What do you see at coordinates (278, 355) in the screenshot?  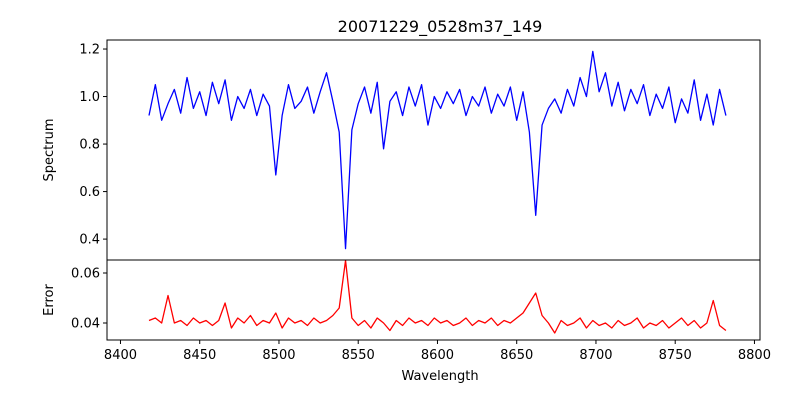 I see `x-tick-label: 8500` at bounding box center [278, 355].